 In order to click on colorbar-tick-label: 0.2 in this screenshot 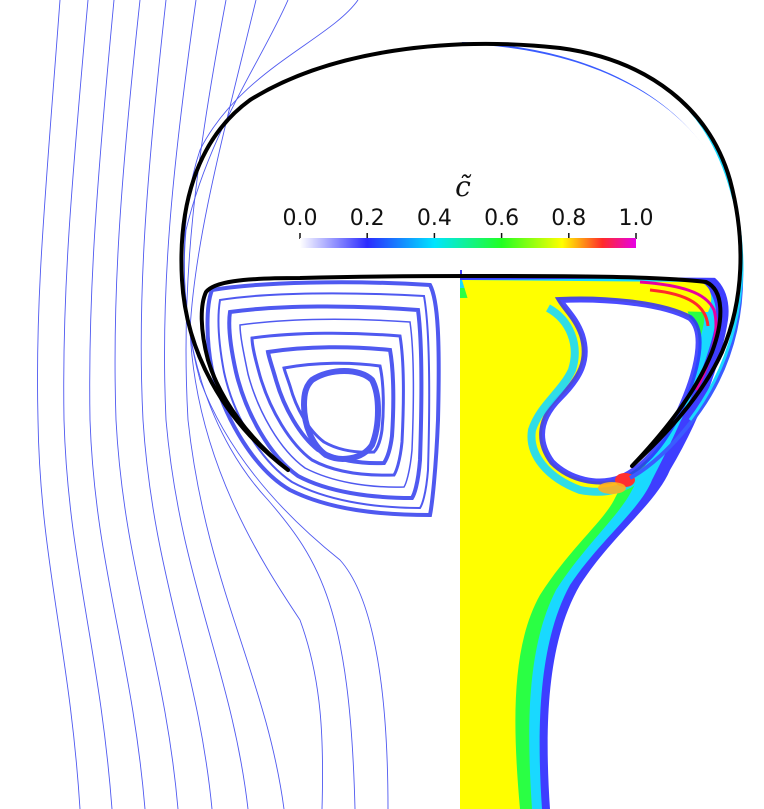, I will do `click(367, 218)`.